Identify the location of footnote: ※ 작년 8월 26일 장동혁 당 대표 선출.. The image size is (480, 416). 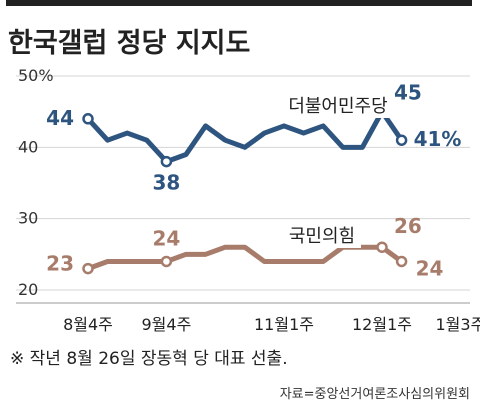
(149, 359).